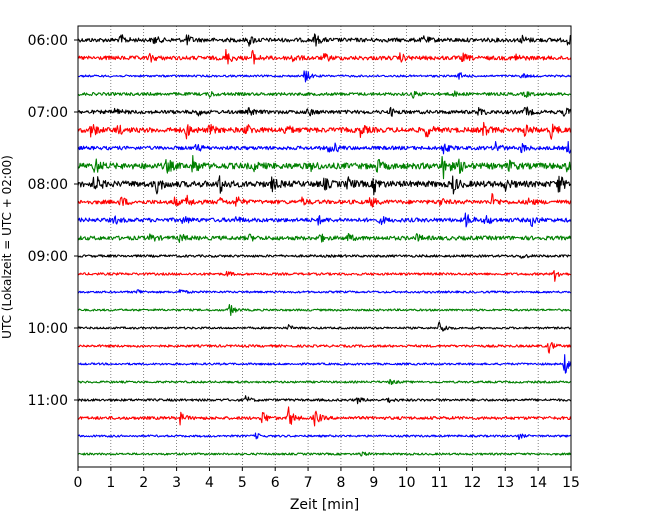 The width and height of the screenshot is (650, 520). Describe the element at coordinates (48, 257) in the screenshot. I see `y-tick-label: 09:00` at that location.